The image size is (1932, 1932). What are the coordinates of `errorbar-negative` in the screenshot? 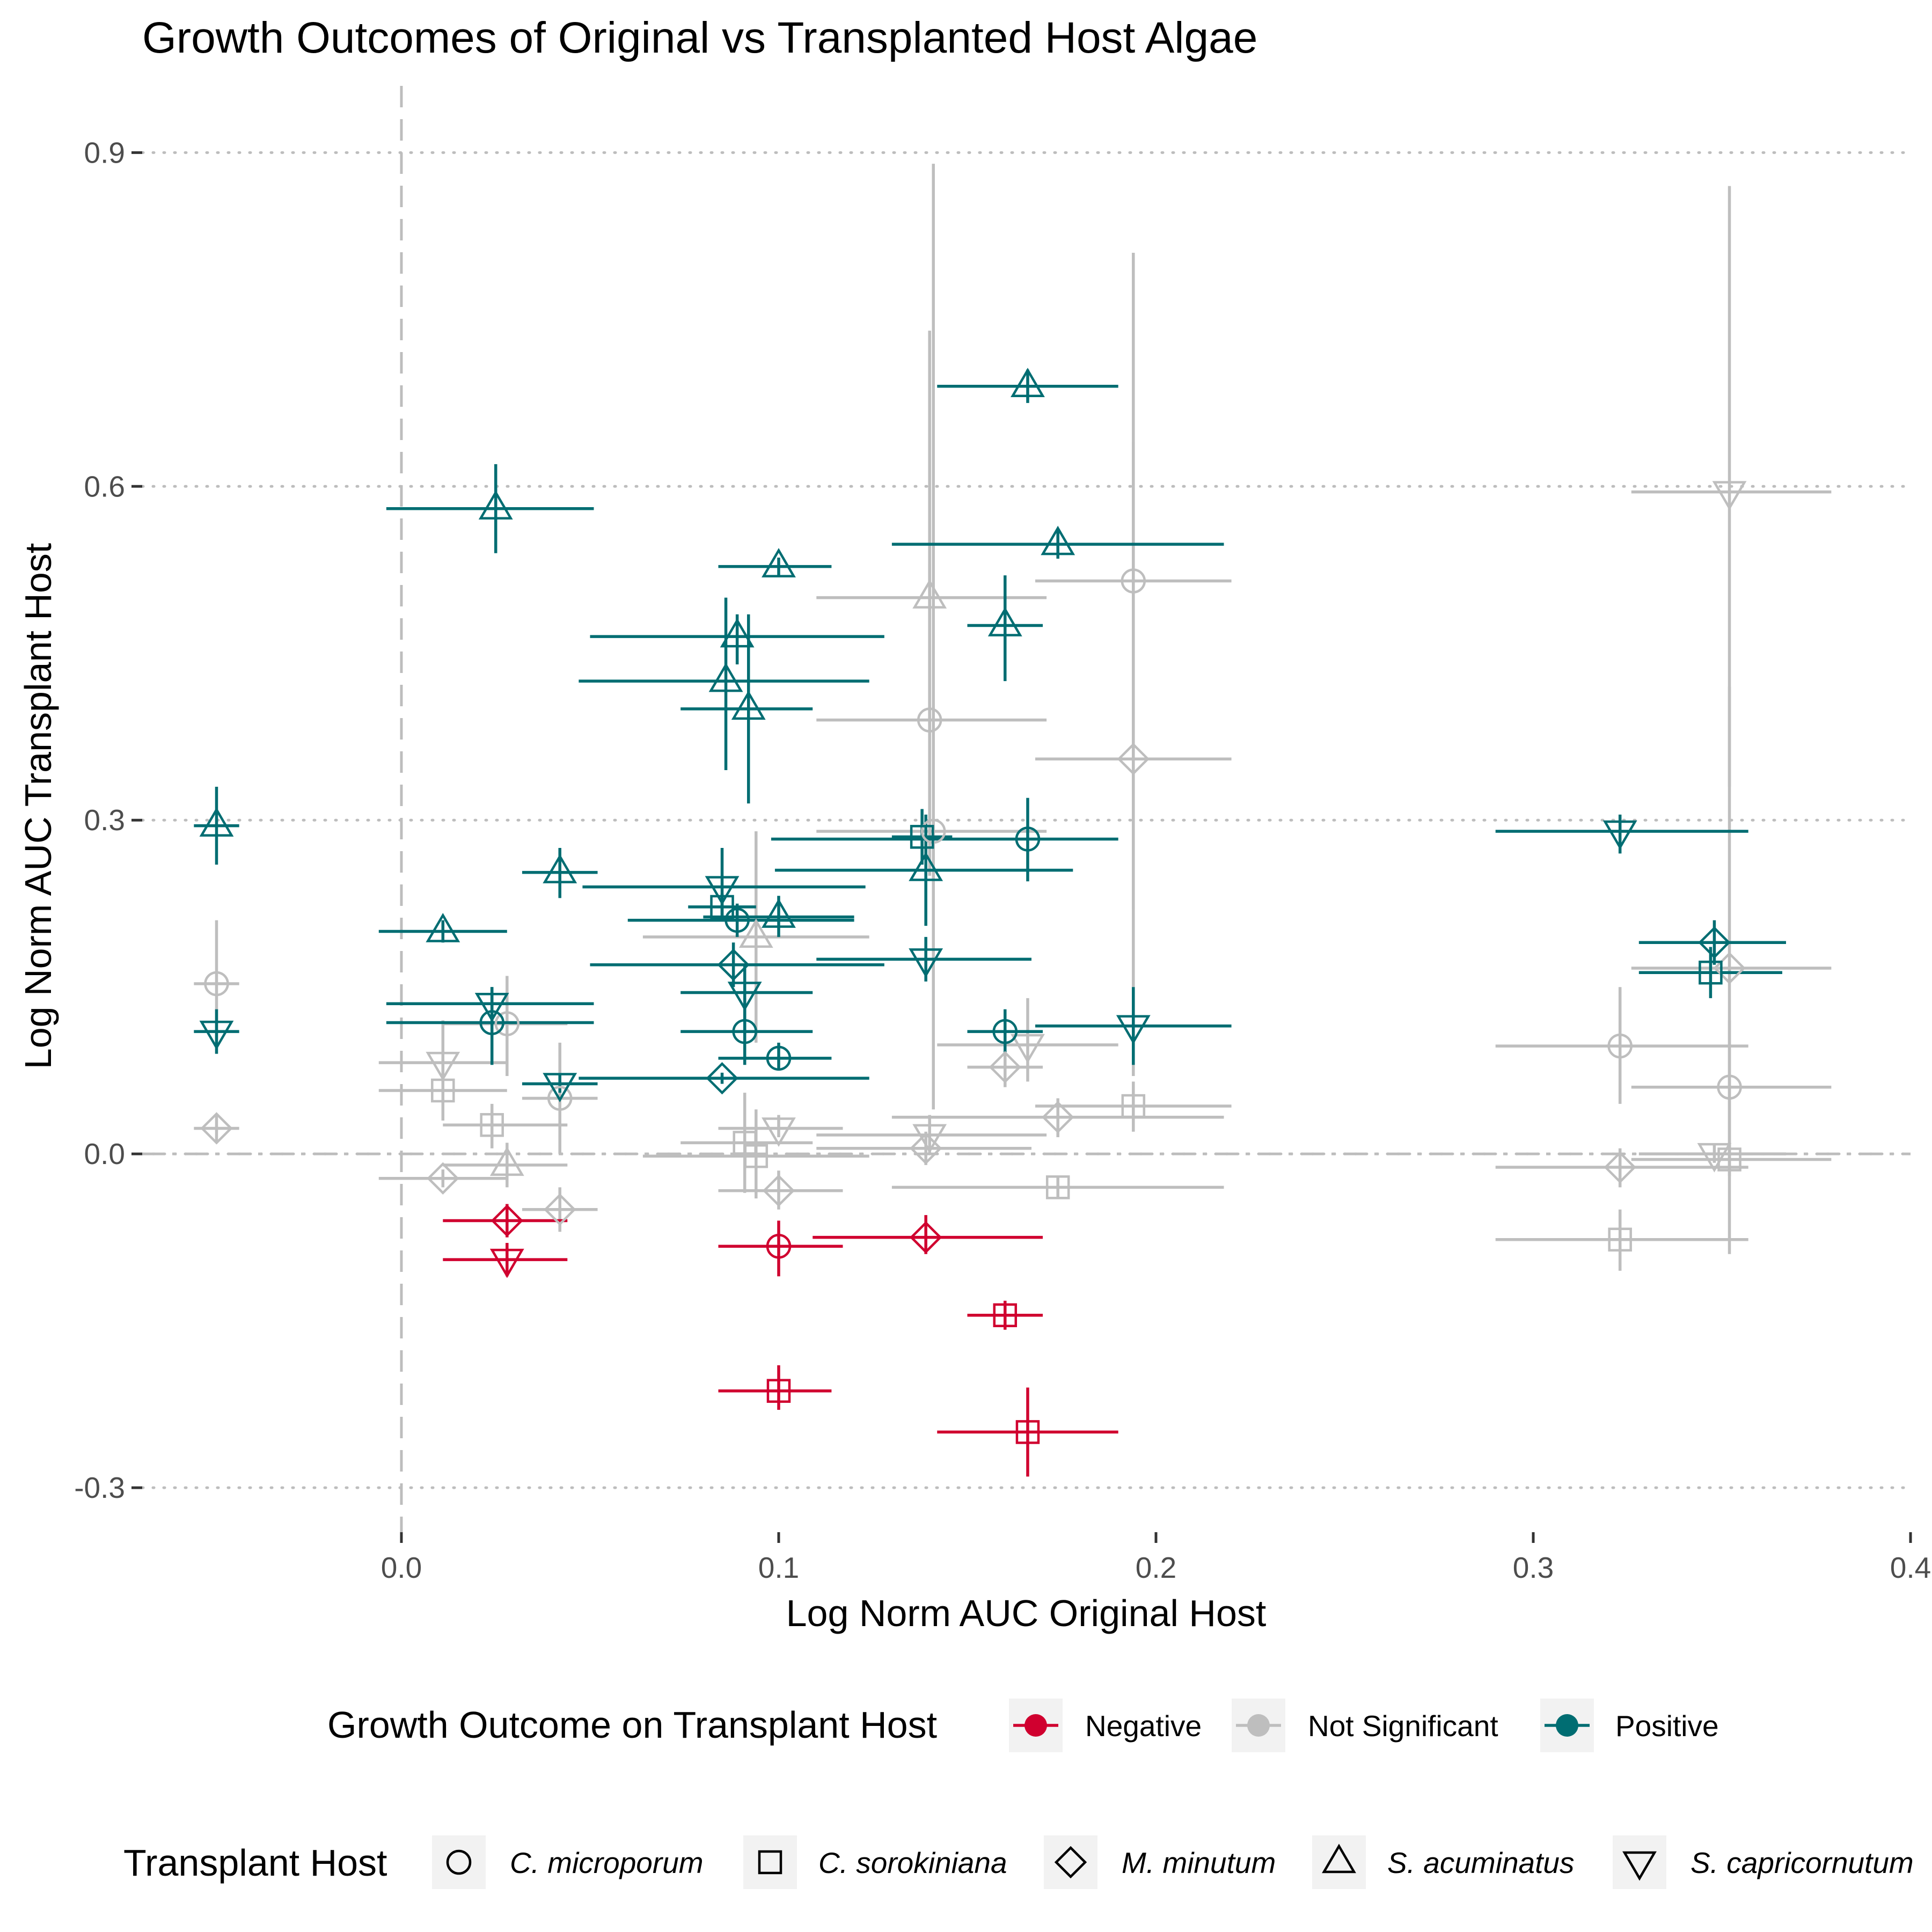 It's located at (1027, 1432).